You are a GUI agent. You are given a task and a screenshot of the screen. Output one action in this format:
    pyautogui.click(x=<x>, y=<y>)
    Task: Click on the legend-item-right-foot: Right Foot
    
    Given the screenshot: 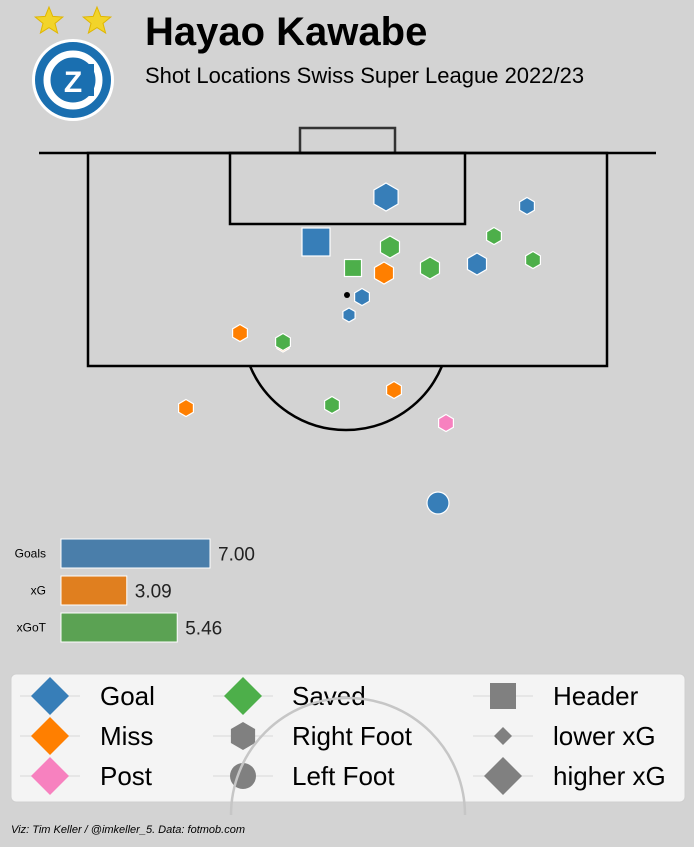 What is the action you would take?
    pyautogui.click(x=313, y=736)
    